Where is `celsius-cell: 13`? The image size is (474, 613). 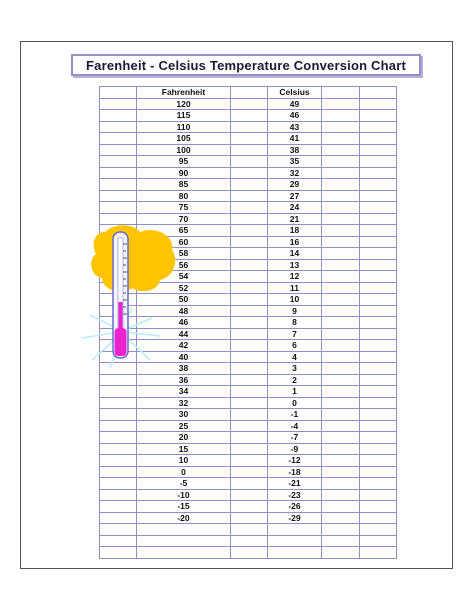 celsius-cell: 13 is located at coordinates (294, 264).